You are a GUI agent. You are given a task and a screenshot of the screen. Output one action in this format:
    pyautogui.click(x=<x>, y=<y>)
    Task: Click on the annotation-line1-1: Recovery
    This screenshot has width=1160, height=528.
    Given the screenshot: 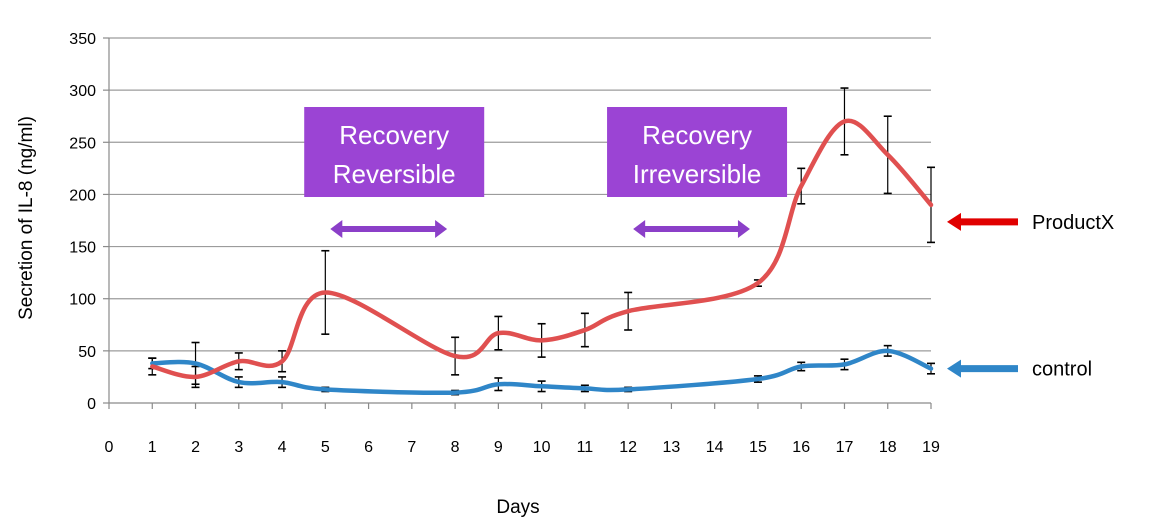 What is the action you would take?
    pyautogui.click(x=394, y=135)
    